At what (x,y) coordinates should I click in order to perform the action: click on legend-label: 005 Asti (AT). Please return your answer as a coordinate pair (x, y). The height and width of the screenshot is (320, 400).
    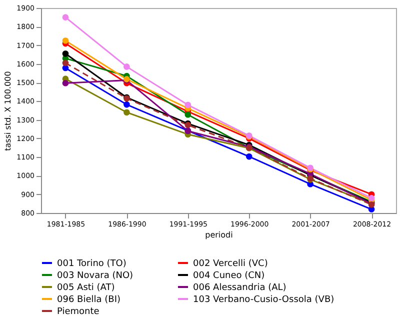
    Looking at the image, I should click on (86, 288).